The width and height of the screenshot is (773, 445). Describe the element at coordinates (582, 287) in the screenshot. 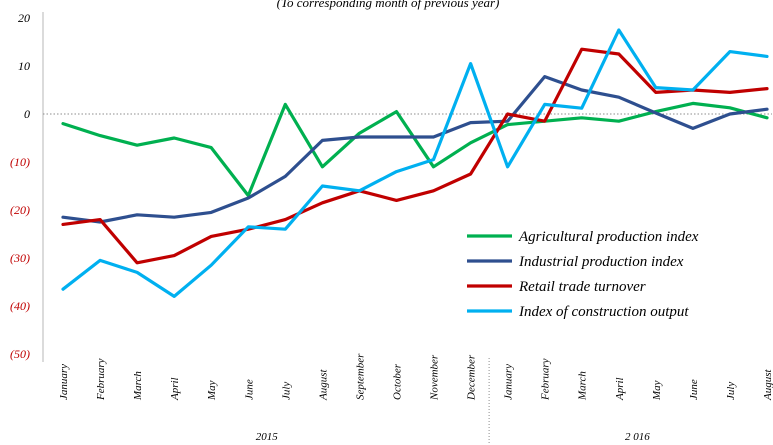

I see `legend-label: Retail trade turnover` at that location.